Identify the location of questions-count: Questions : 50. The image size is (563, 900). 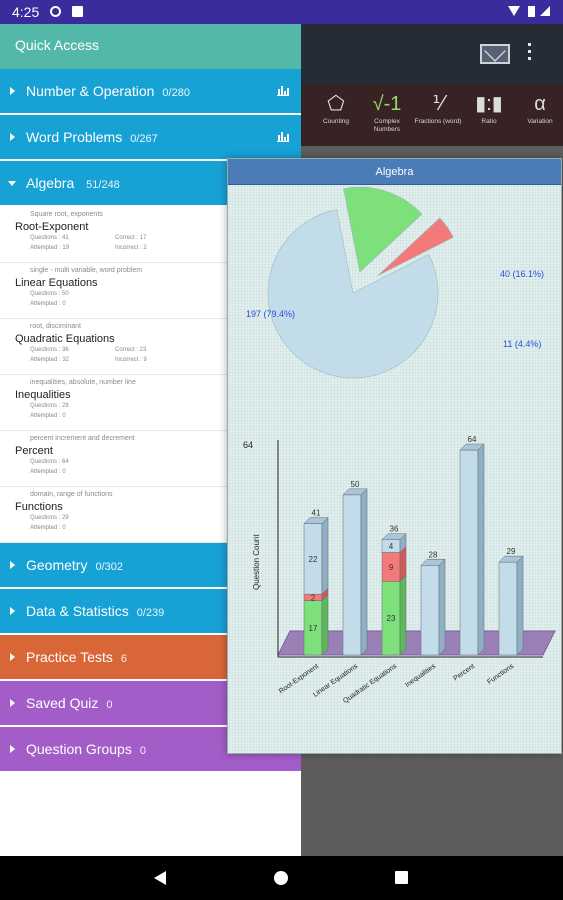
(49, 294).